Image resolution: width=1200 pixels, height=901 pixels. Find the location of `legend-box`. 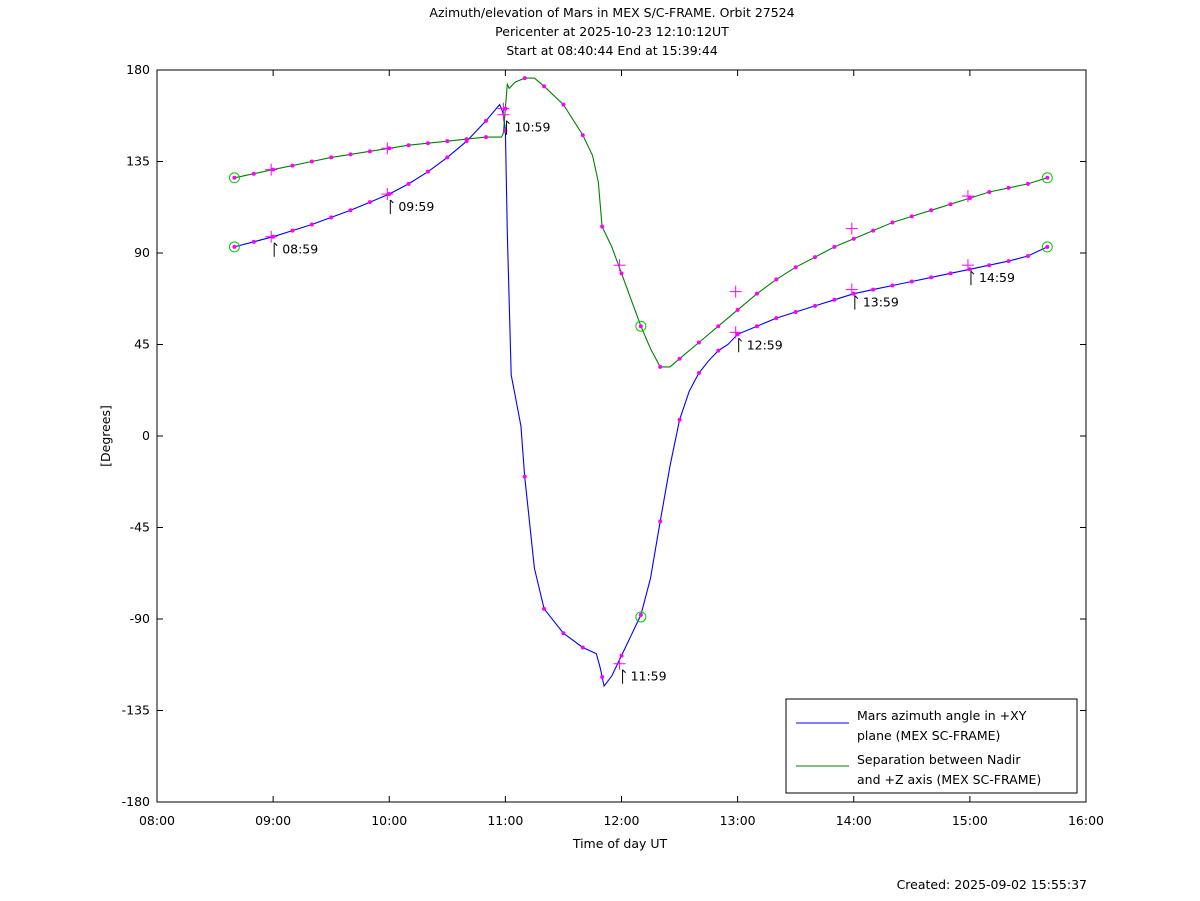

legend-box is located at coordinates (931, 746).